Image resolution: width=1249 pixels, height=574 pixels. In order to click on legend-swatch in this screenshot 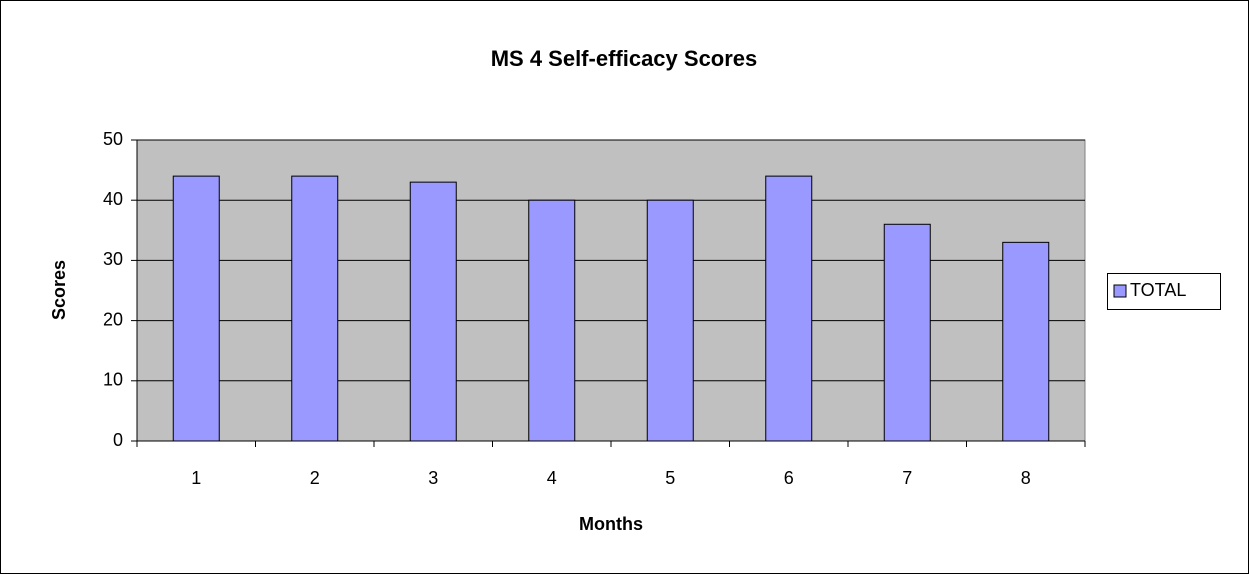, I will do `click(1120, 291)`.